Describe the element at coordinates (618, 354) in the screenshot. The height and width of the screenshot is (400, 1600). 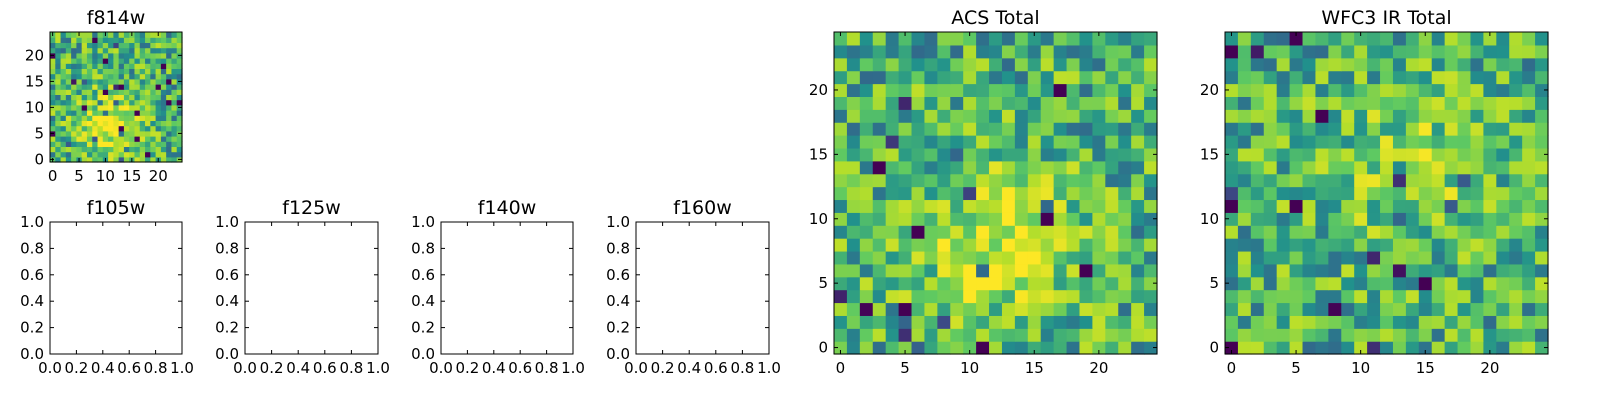
I see `y-tick-label: 0.0` at that location.